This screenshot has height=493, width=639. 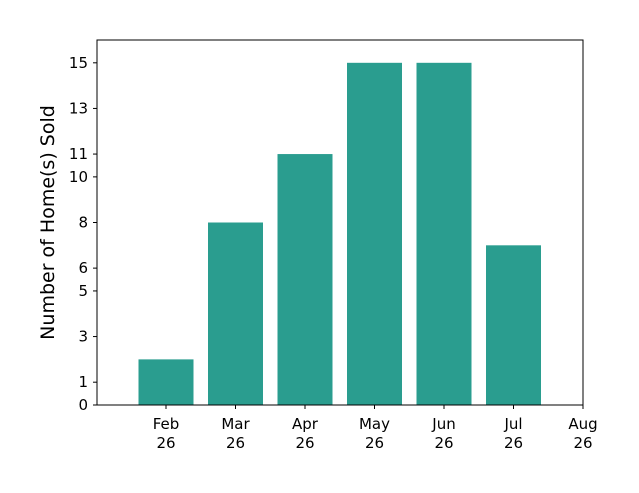 I want to click on y-tick-label: 10, so click(x=78, y=177).